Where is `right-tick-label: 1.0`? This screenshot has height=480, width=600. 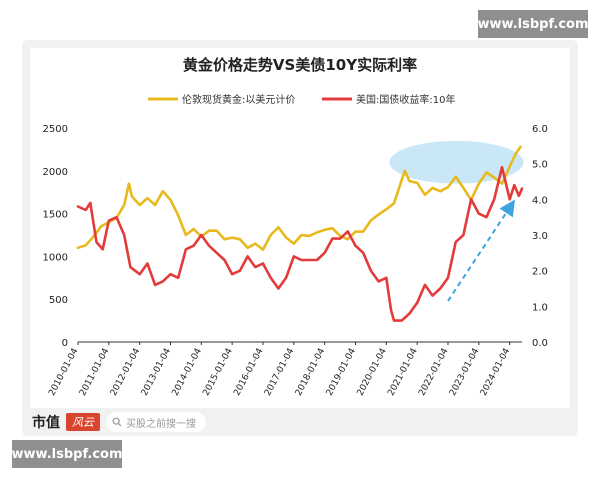 right-tick-label: 1.0 is located at coordinates (540, 307).